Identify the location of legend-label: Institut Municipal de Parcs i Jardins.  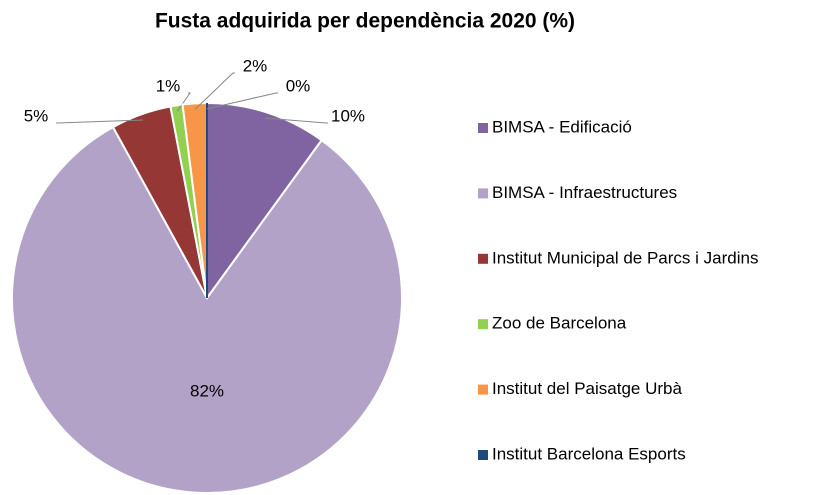
(625, 257).